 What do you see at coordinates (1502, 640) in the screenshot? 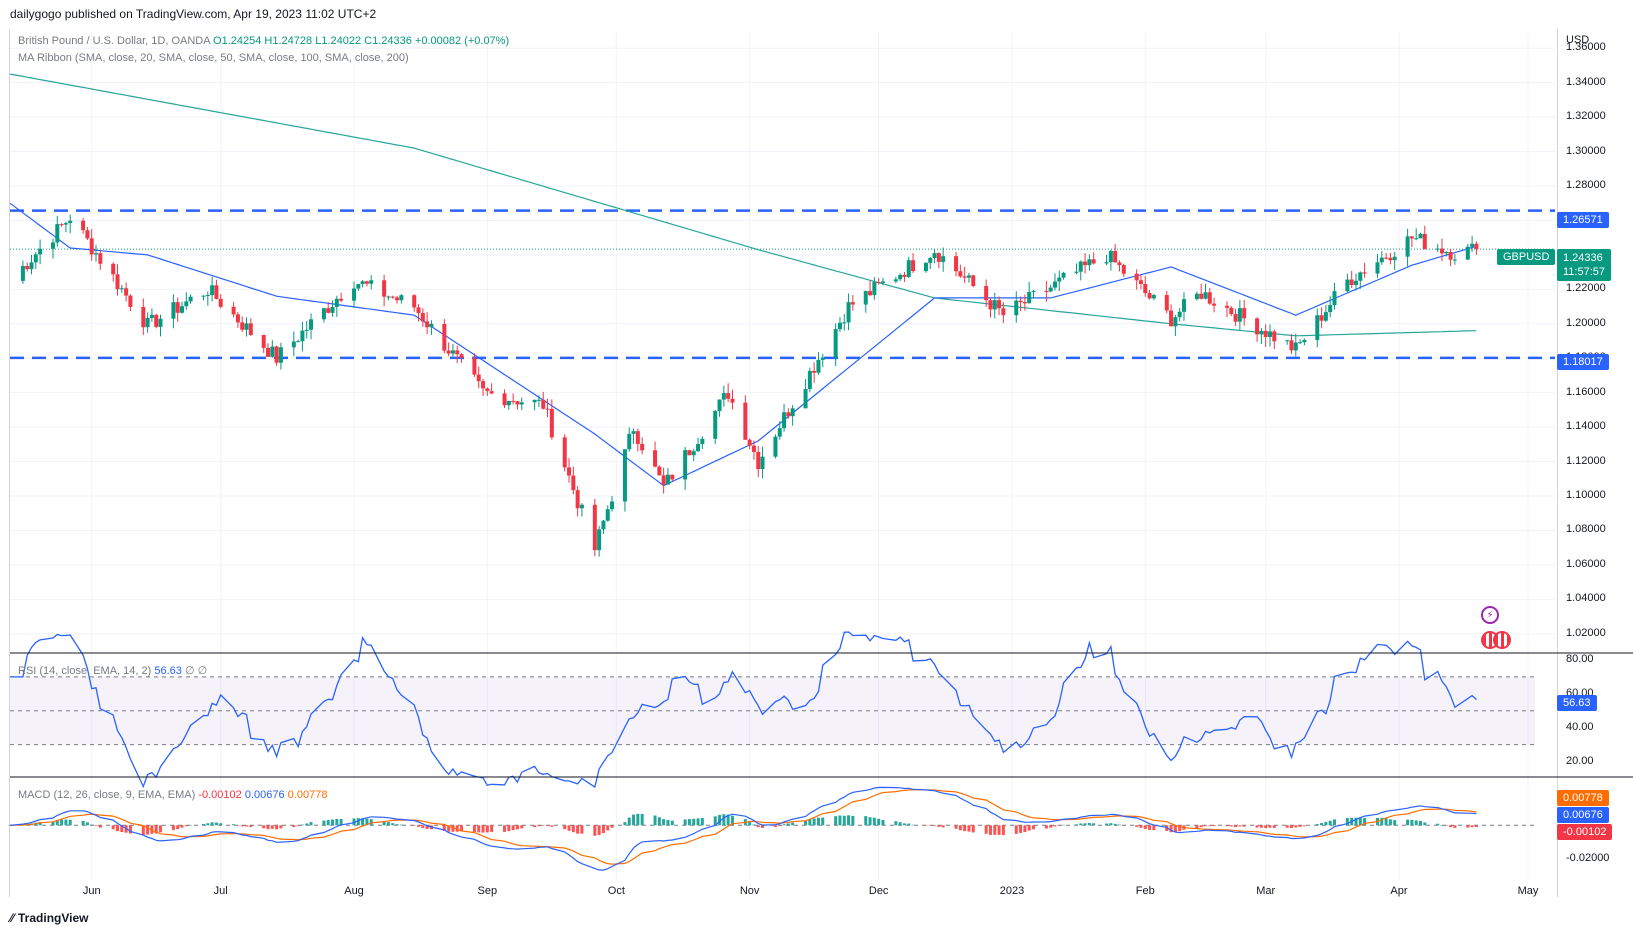
I see `us-flag-icon` at bounding box center [1502, 640].